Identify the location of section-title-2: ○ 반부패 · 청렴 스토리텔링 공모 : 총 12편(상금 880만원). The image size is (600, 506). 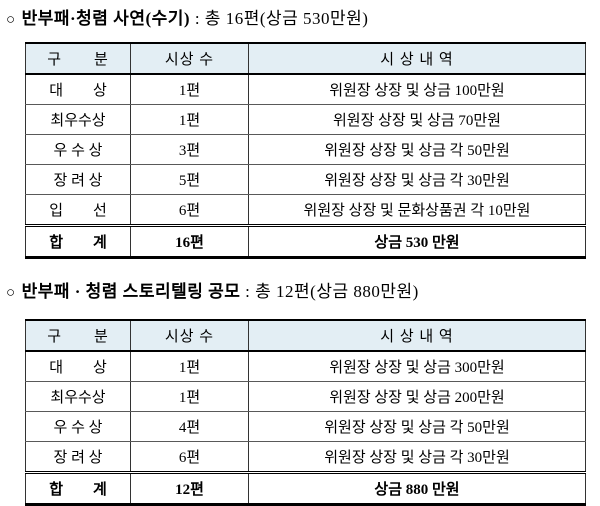
(303, 292).